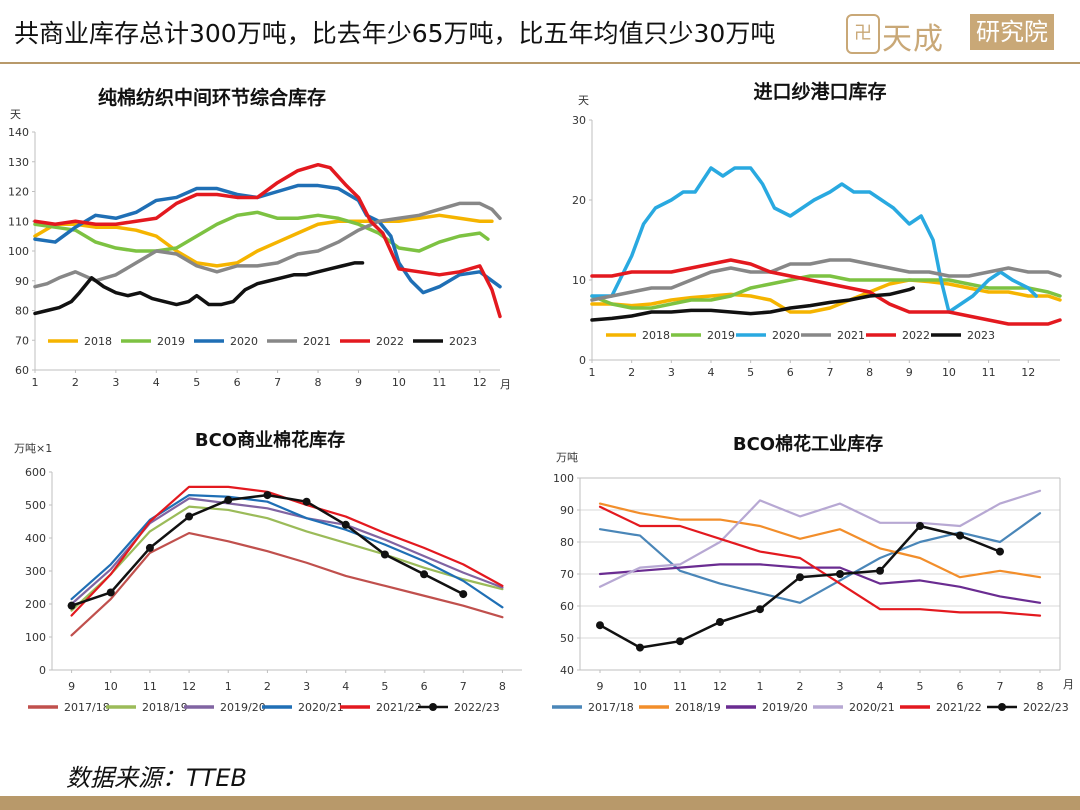 Image resolution: width=1080 pixels, height=810 pixels. Describe the element at coordinates (287, 584) in the screenshot. I see `series-line-2017/18` at that location.